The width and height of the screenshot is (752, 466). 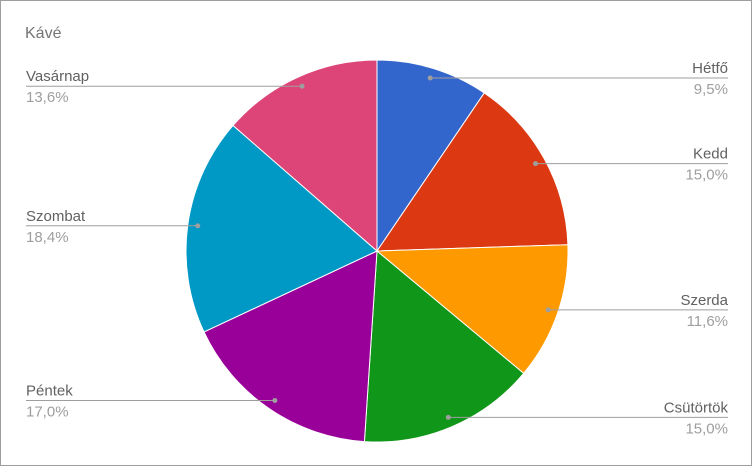 I want to click on pie-slice-Szerda, so click(x=472, y=309).